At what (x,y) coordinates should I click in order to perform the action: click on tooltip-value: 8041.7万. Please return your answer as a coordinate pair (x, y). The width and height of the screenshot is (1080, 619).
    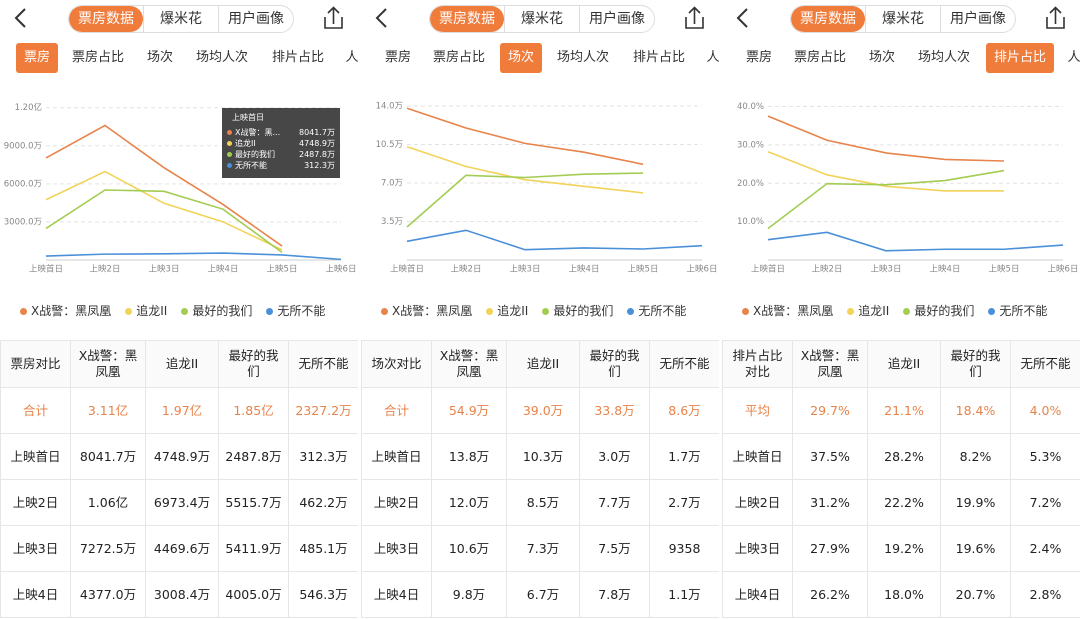
    Looking at the image, I should click on (317, 132).